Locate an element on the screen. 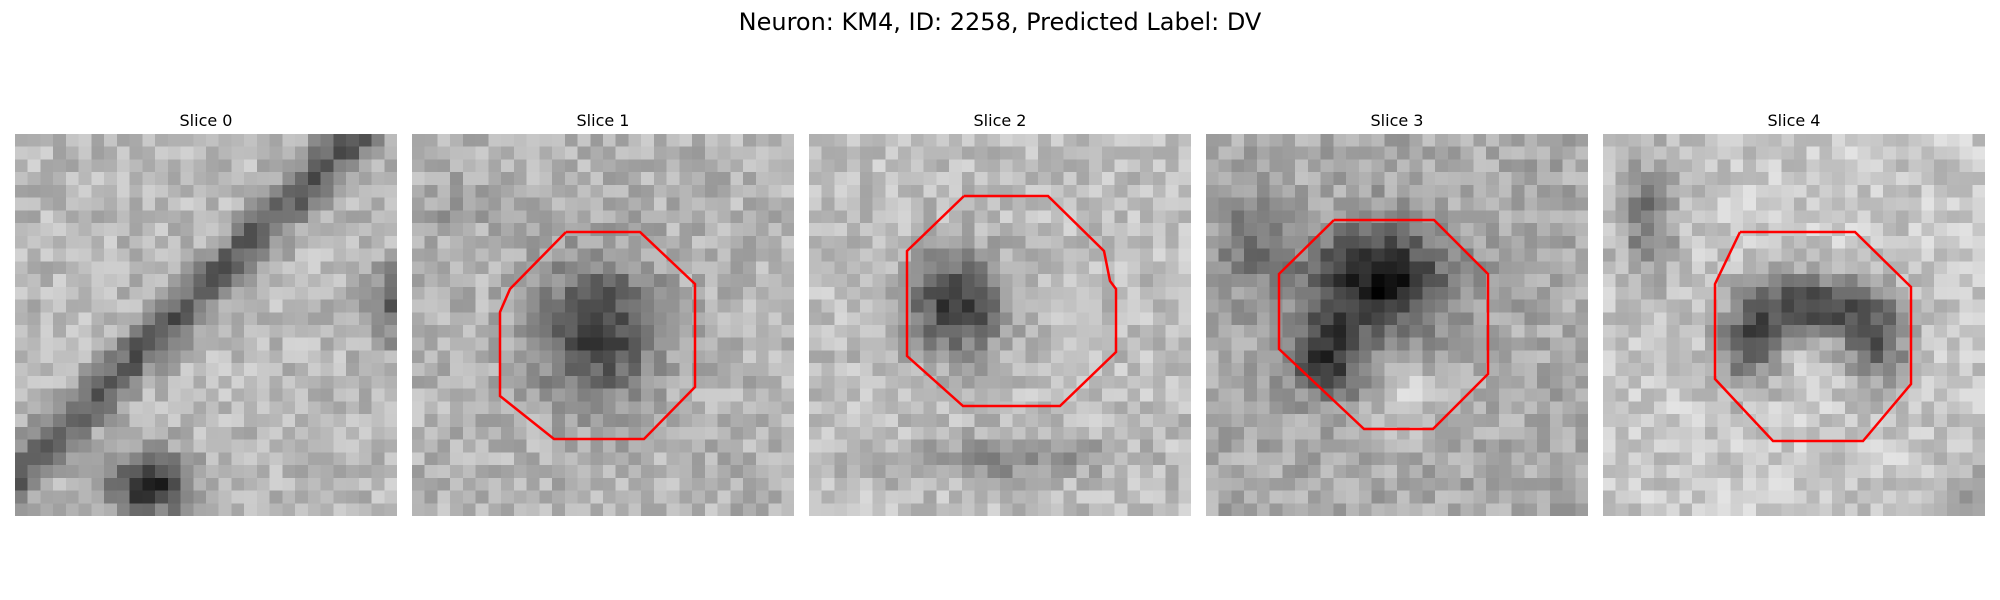 Image resolution: width=2000 pixels, height=600 pixels. slice-title: Slice 1 is located at coordinates (603, 120).